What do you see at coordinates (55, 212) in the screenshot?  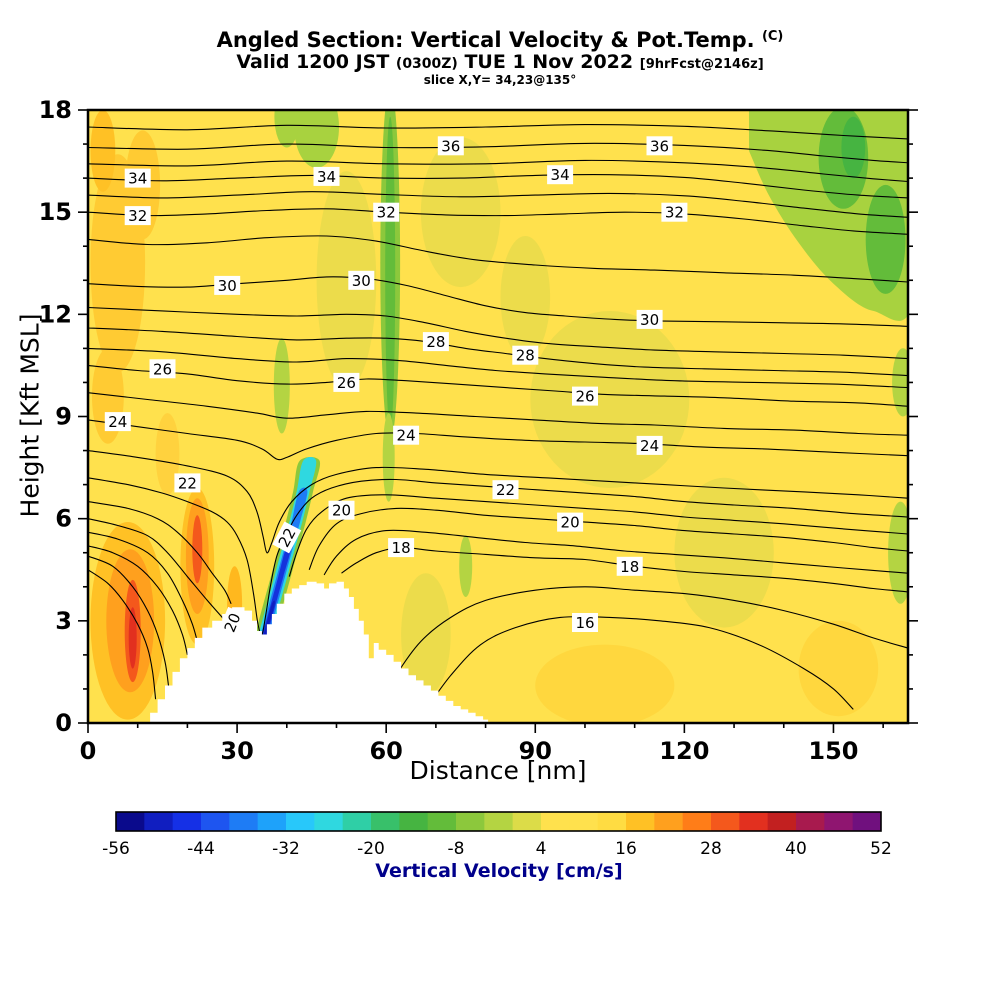 I see `y-tick-label: 15` at bounding box center [55, 212].